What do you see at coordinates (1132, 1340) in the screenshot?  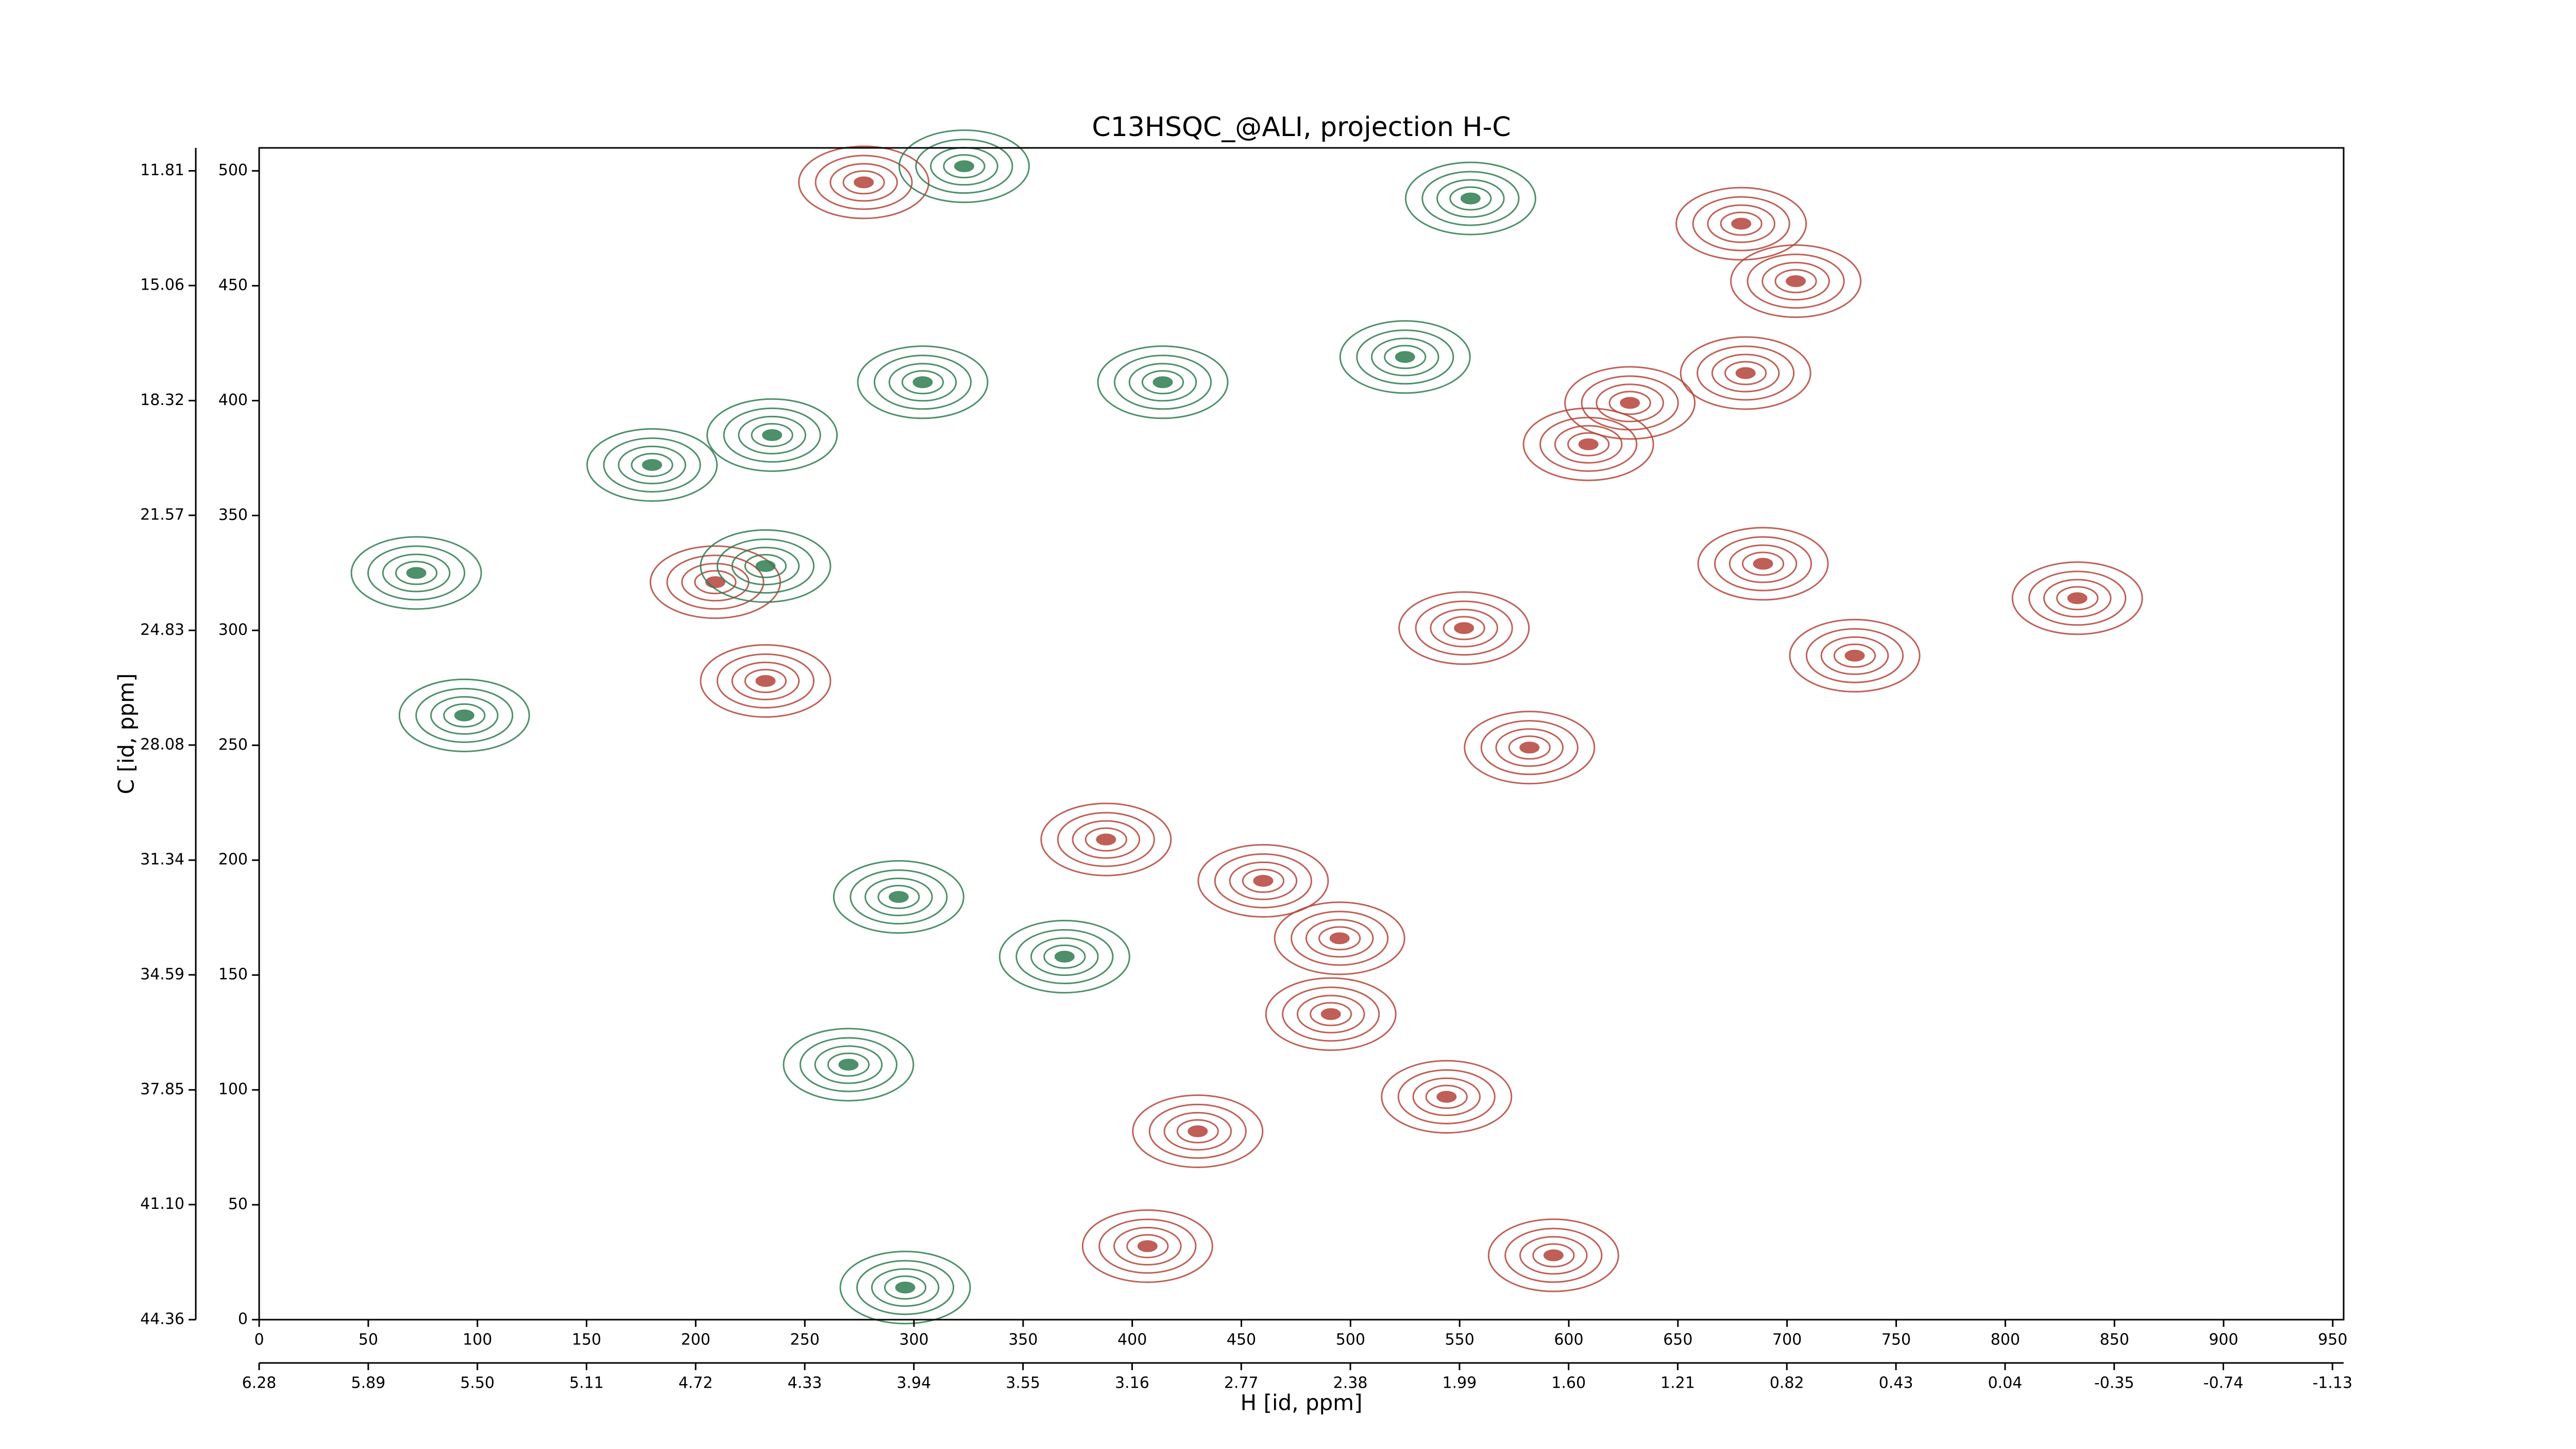 I see `x-tick-label: 400` at bounding box center [1132, 1340].